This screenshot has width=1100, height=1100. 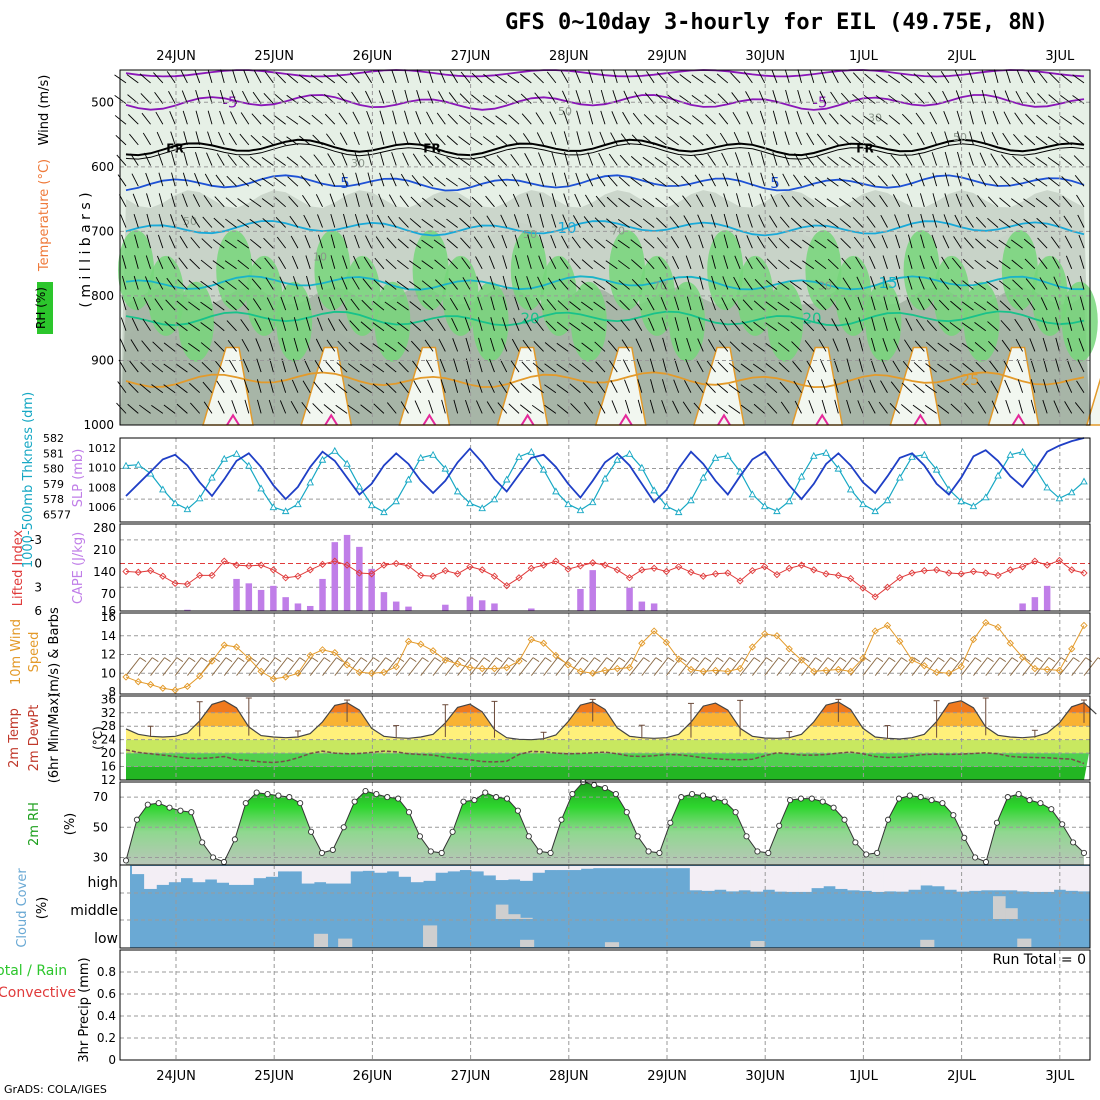 I want to click on precip-tick-label: 0.8, so click(x=106, y=972).